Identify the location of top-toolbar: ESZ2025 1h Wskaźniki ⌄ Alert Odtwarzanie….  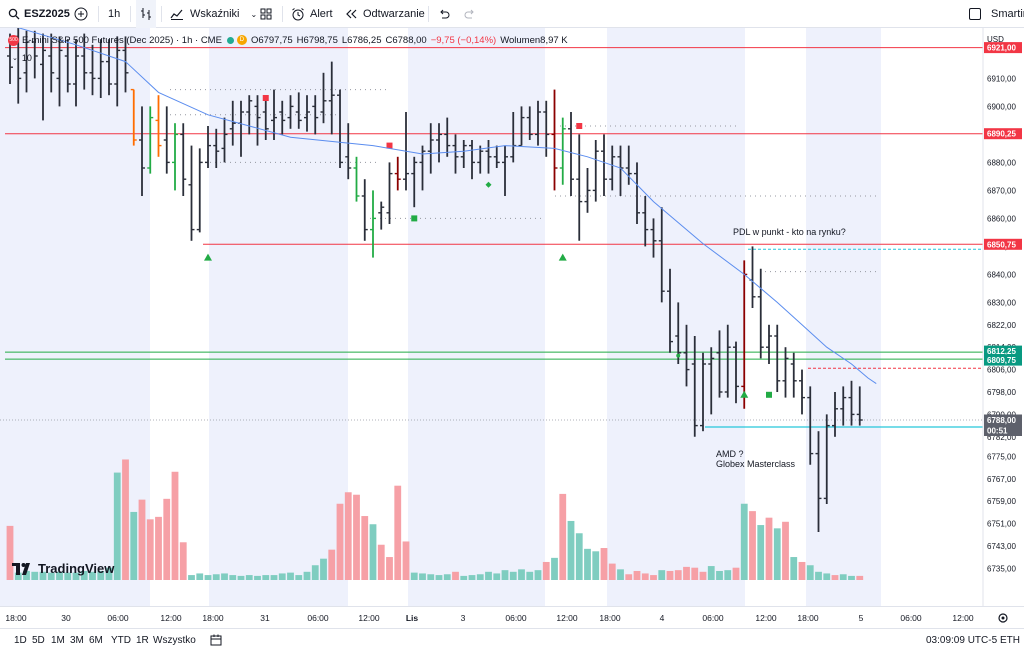
(512, 14).